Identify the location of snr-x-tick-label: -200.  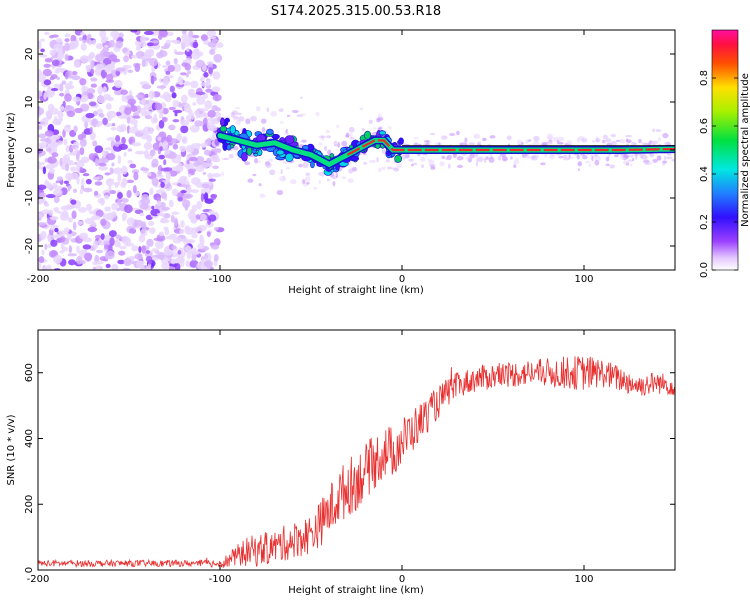
(38, 579).